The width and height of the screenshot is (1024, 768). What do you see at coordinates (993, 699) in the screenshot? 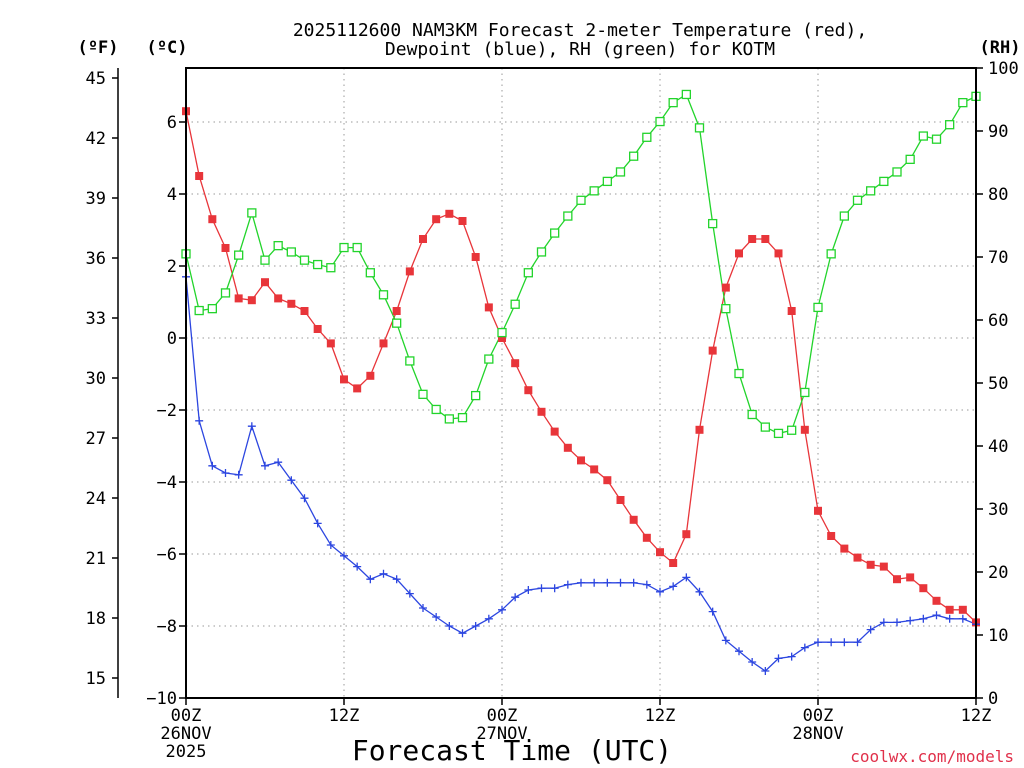
I see `rh-tick-label: 0` at bounding box center [993, 699].